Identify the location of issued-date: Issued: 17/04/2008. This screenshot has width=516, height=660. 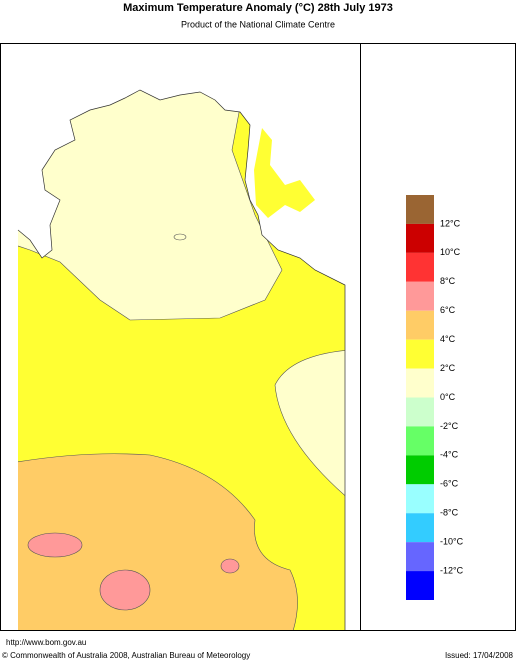
(479, 655).